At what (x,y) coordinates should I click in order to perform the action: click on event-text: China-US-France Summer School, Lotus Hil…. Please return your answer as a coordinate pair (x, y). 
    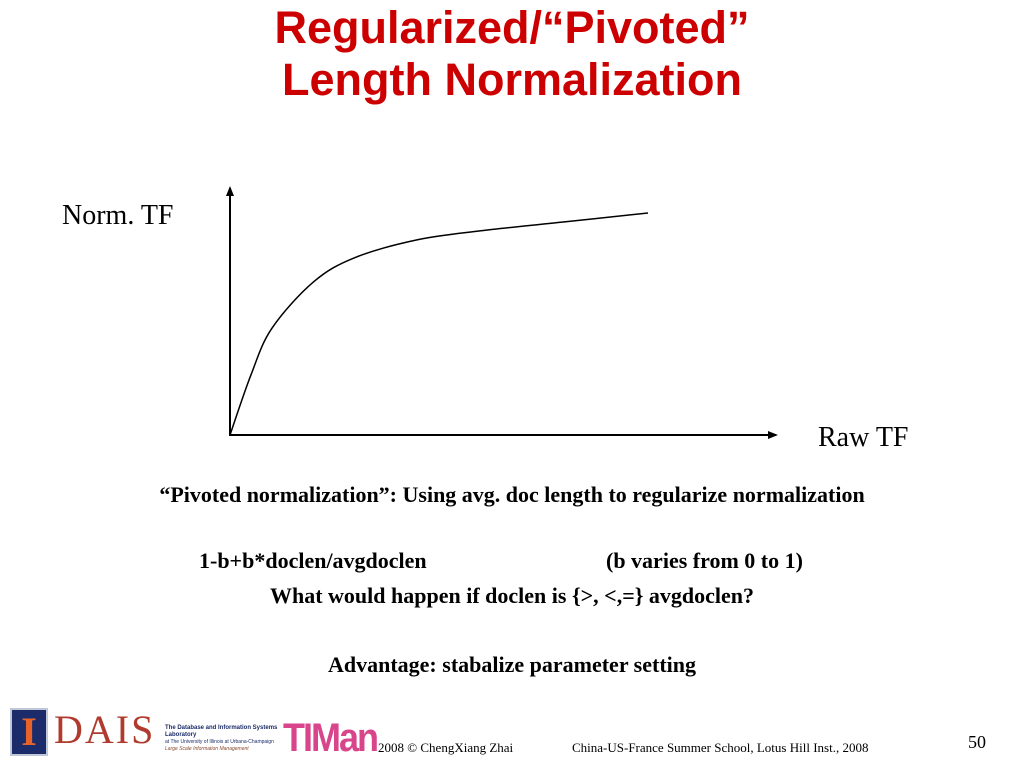
    Looking at the image, I should click on (720, 747).